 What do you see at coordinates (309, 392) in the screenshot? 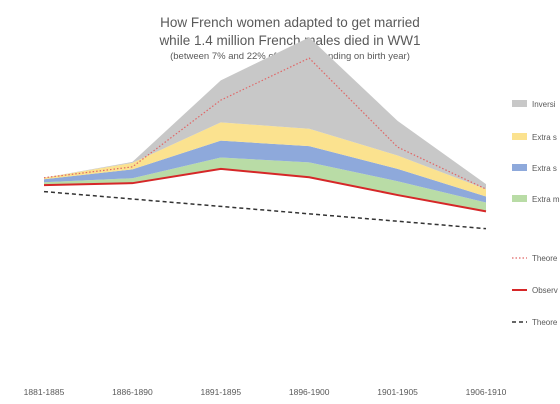
I see `x-tick-label: 1896-1900` at bounding box center [309, 392].